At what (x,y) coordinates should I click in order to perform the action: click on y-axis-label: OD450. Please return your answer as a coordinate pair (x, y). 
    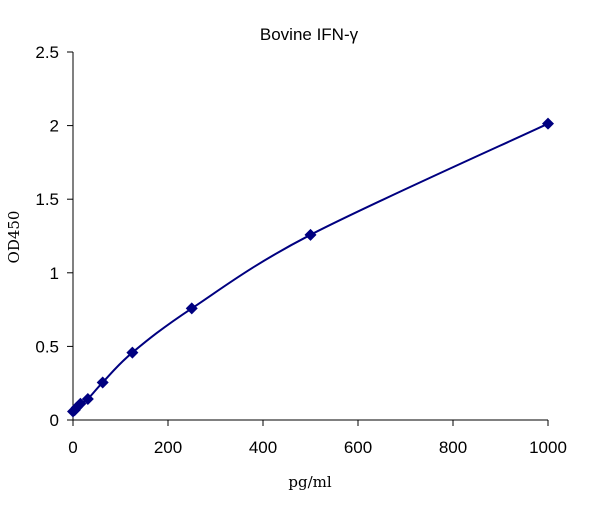
    Looking at the image, I should click on (14, 237).